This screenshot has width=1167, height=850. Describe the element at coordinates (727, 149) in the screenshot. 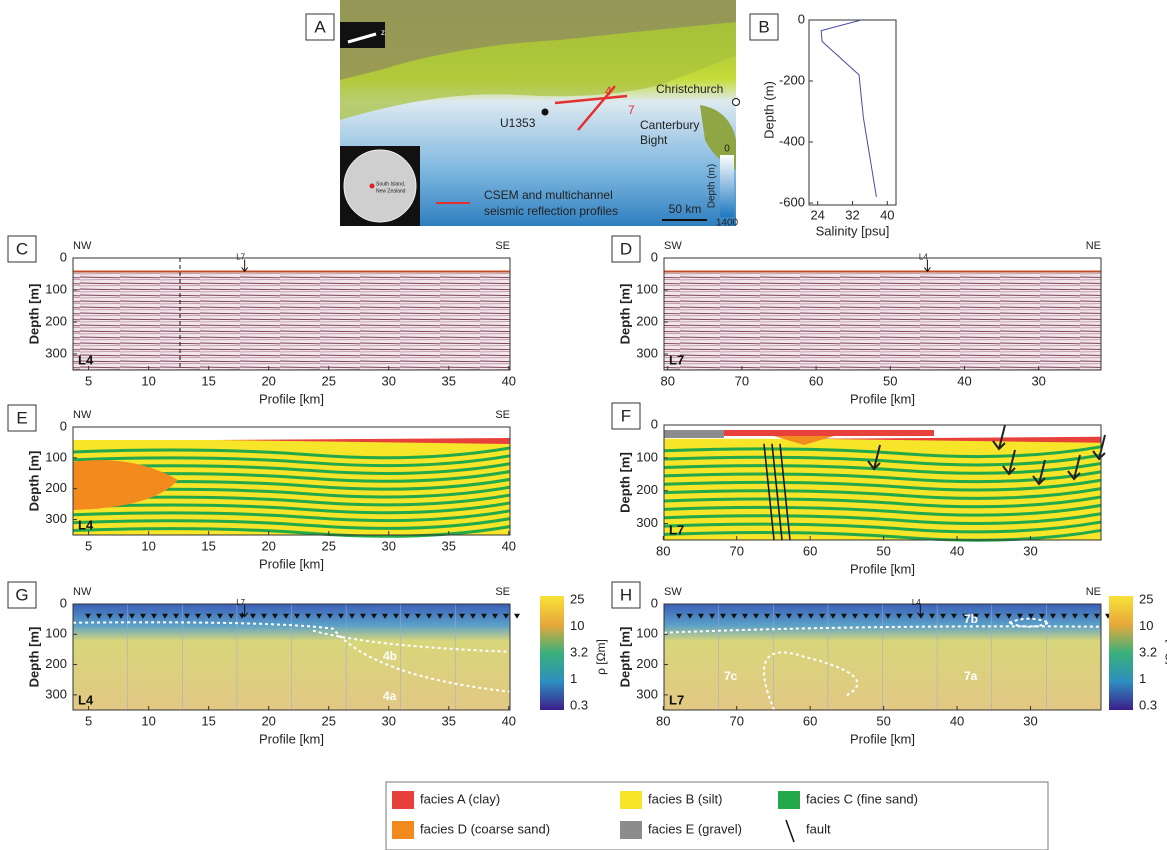

I see `depth-tick: 0` at that location.